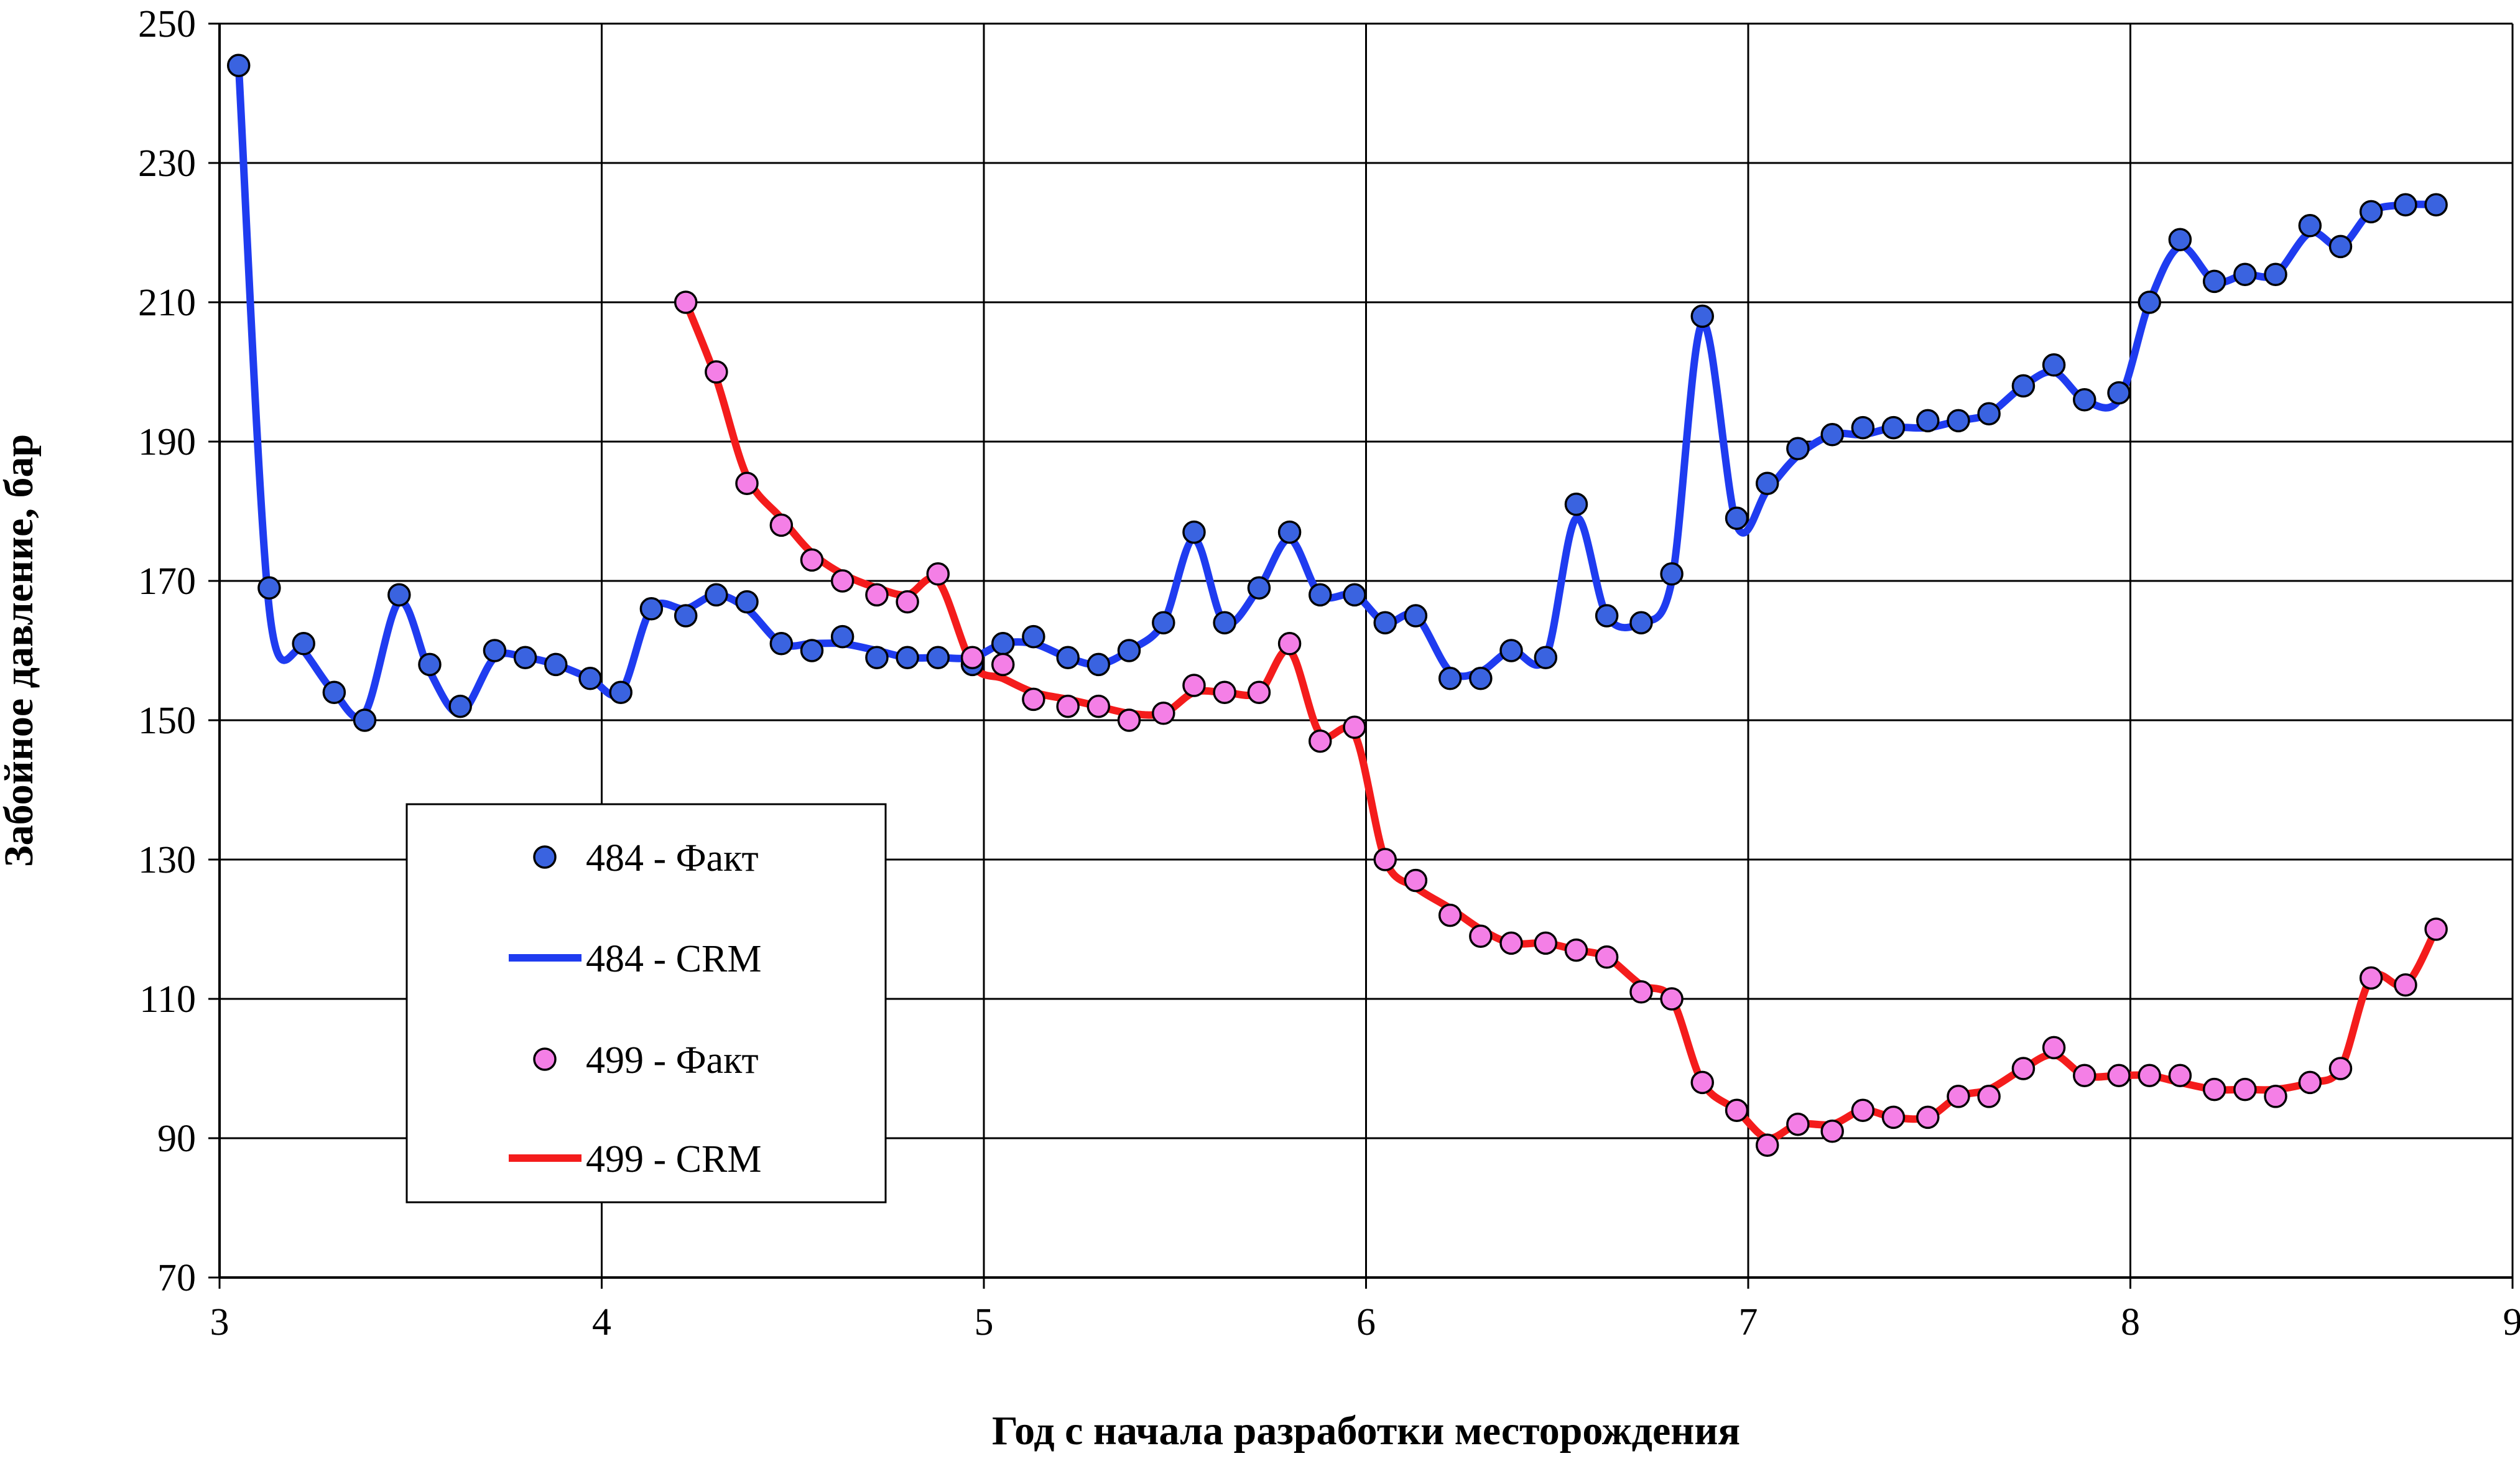  I want to click on x-tick-label-5: 8, so click(2130, 1322).